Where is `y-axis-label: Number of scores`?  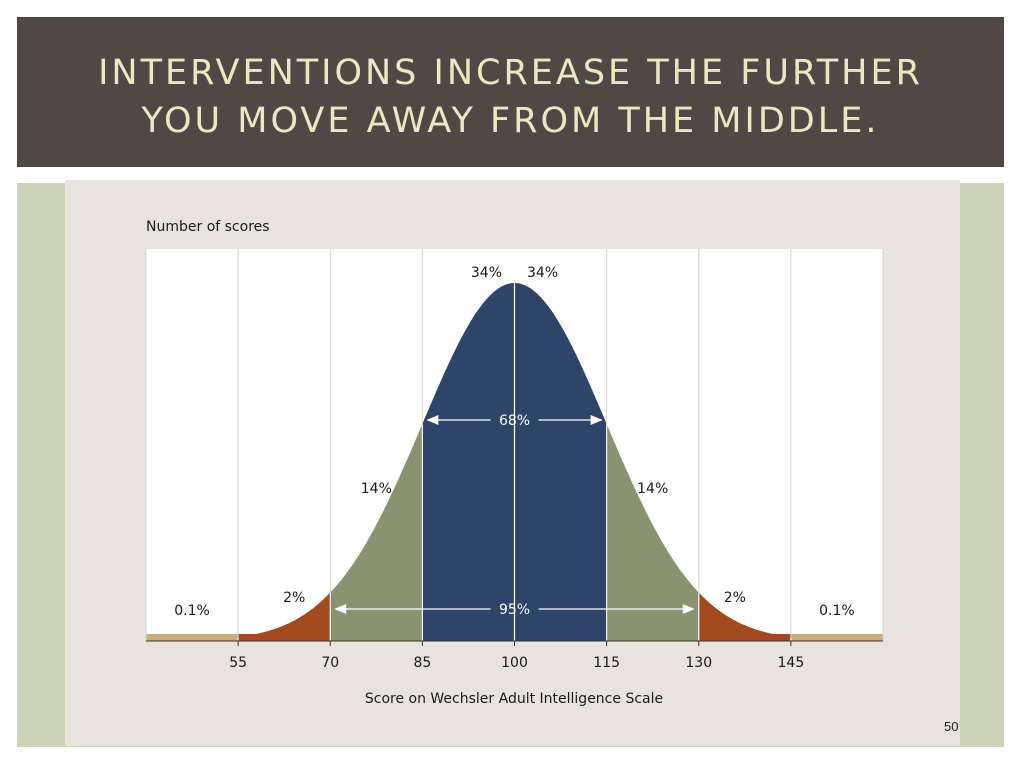
y-axis-label: Number of scores is located at coordinates (208, 227).